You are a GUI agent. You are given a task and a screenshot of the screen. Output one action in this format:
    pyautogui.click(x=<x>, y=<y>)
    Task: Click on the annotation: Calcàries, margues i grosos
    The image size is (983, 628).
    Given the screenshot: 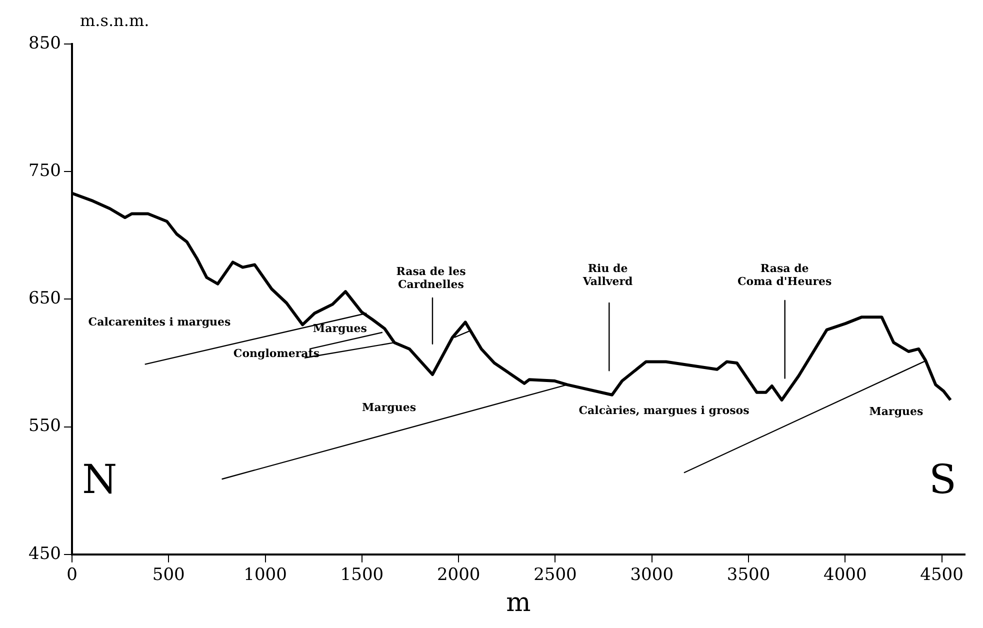 What is the action you would take?
    pyautogui.click(x=664, y=410)
    